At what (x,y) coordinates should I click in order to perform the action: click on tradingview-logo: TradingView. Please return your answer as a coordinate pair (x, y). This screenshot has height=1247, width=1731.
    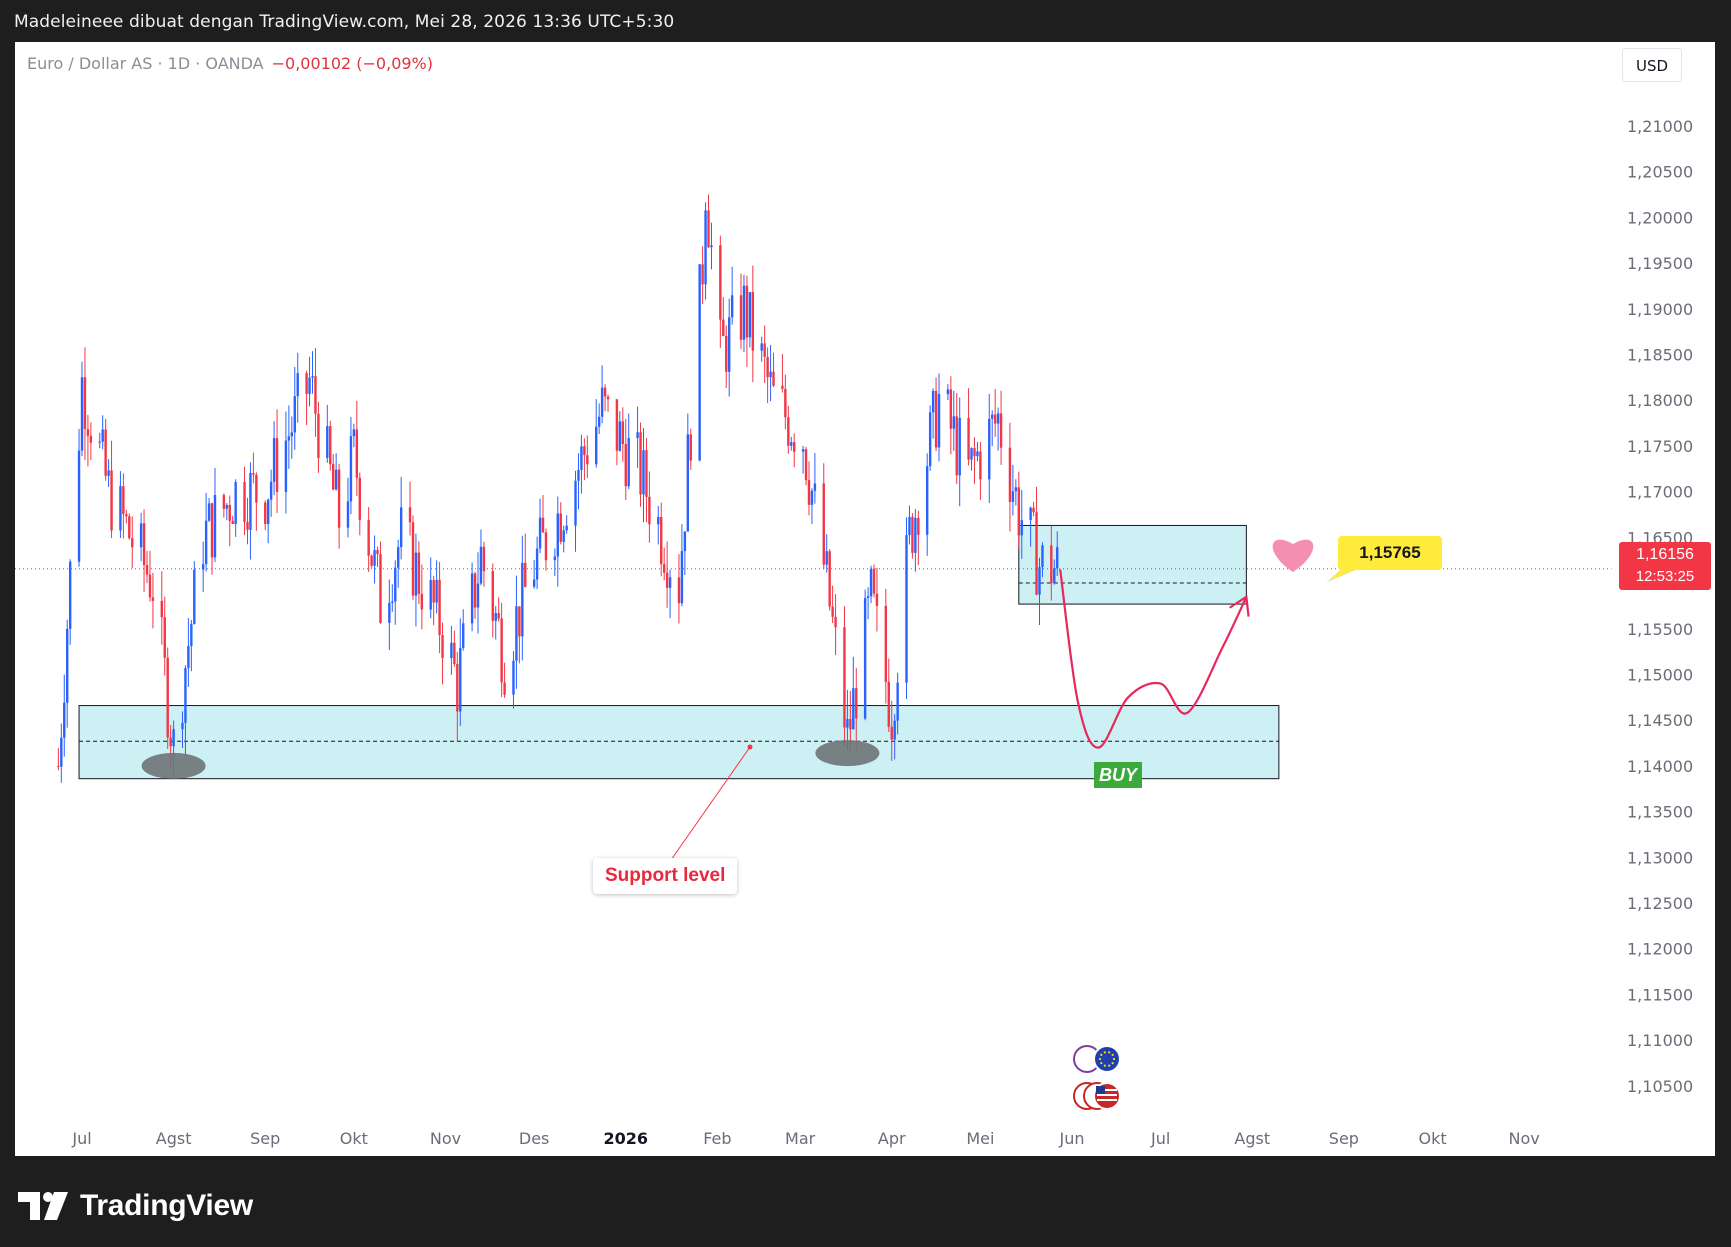
    Looking at the image, I should click on (135, 1206).